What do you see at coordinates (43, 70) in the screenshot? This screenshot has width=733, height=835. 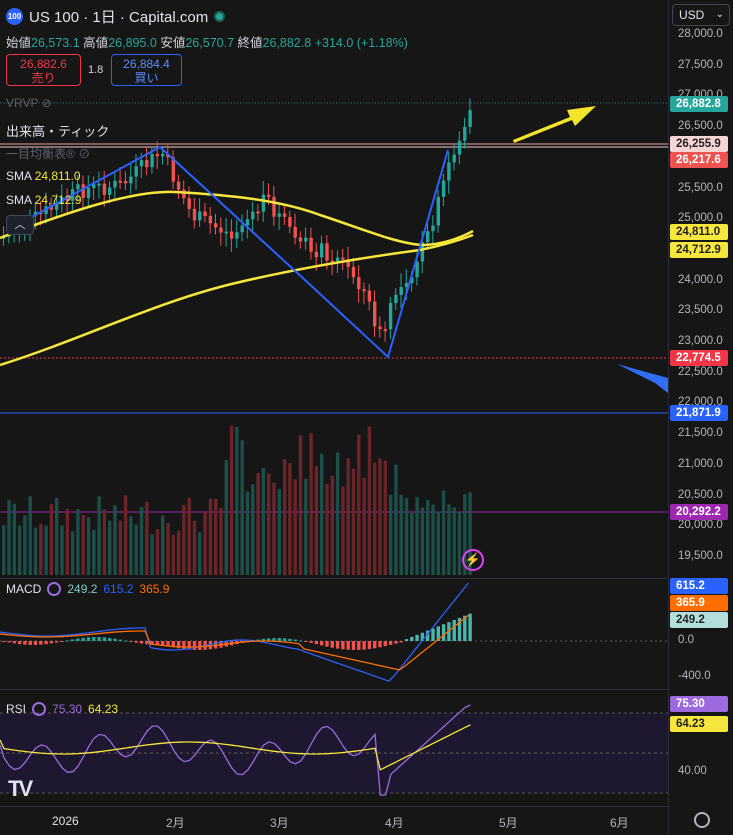 I see `sell-button: 26,882.6 売り` at bounding box center [43, 70].